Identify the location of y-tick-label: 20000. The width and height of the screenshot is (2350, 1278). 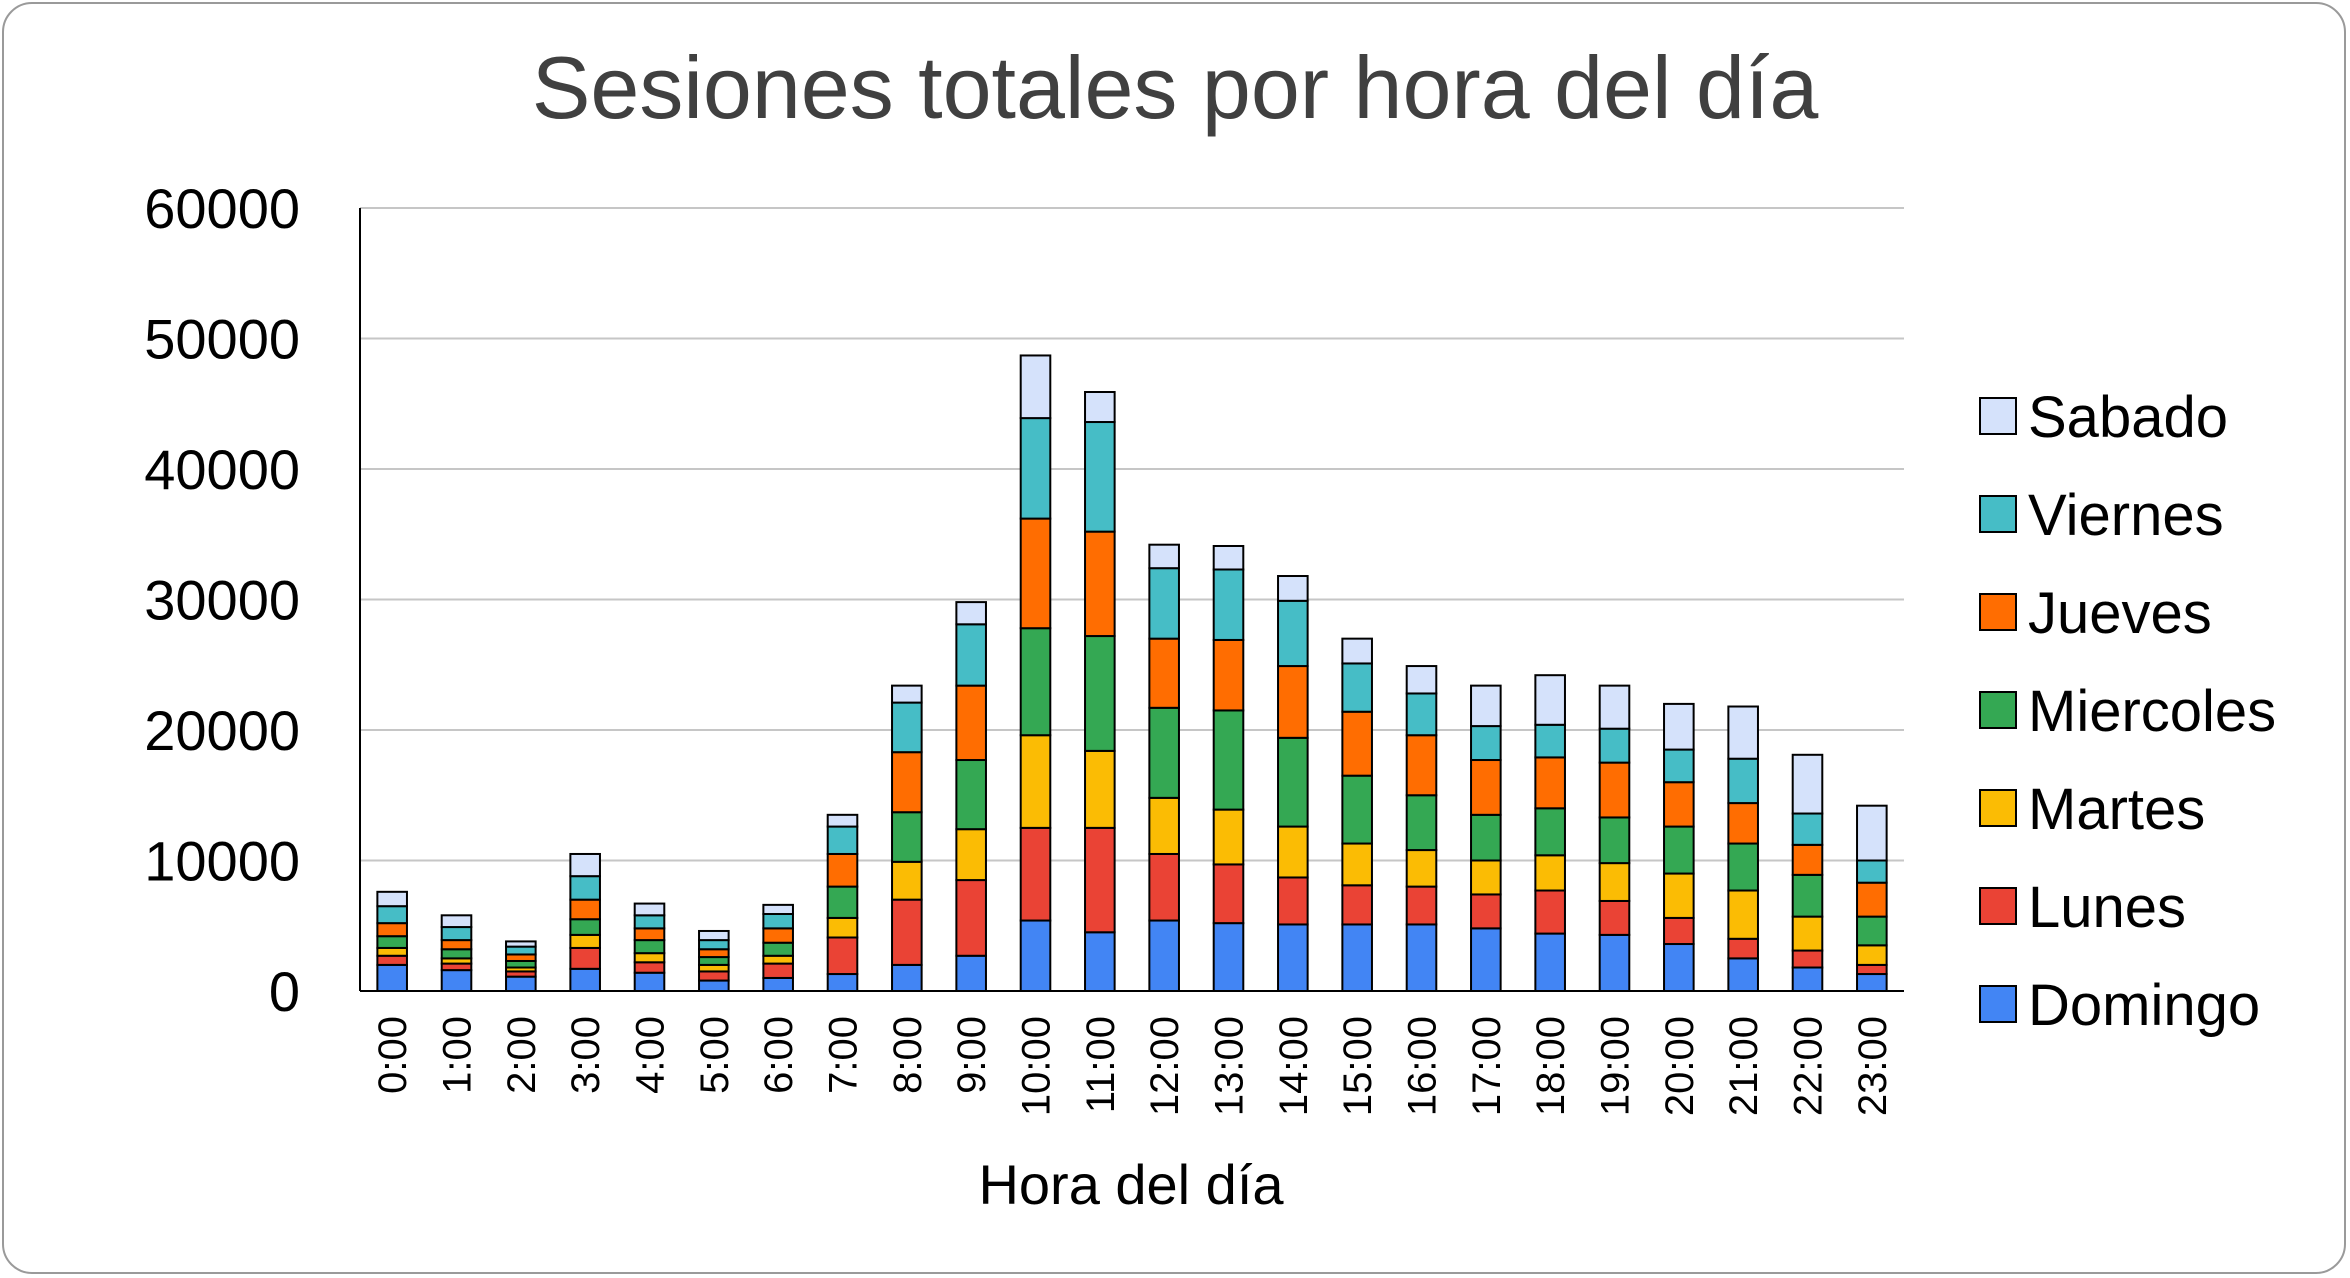
(222, 730).